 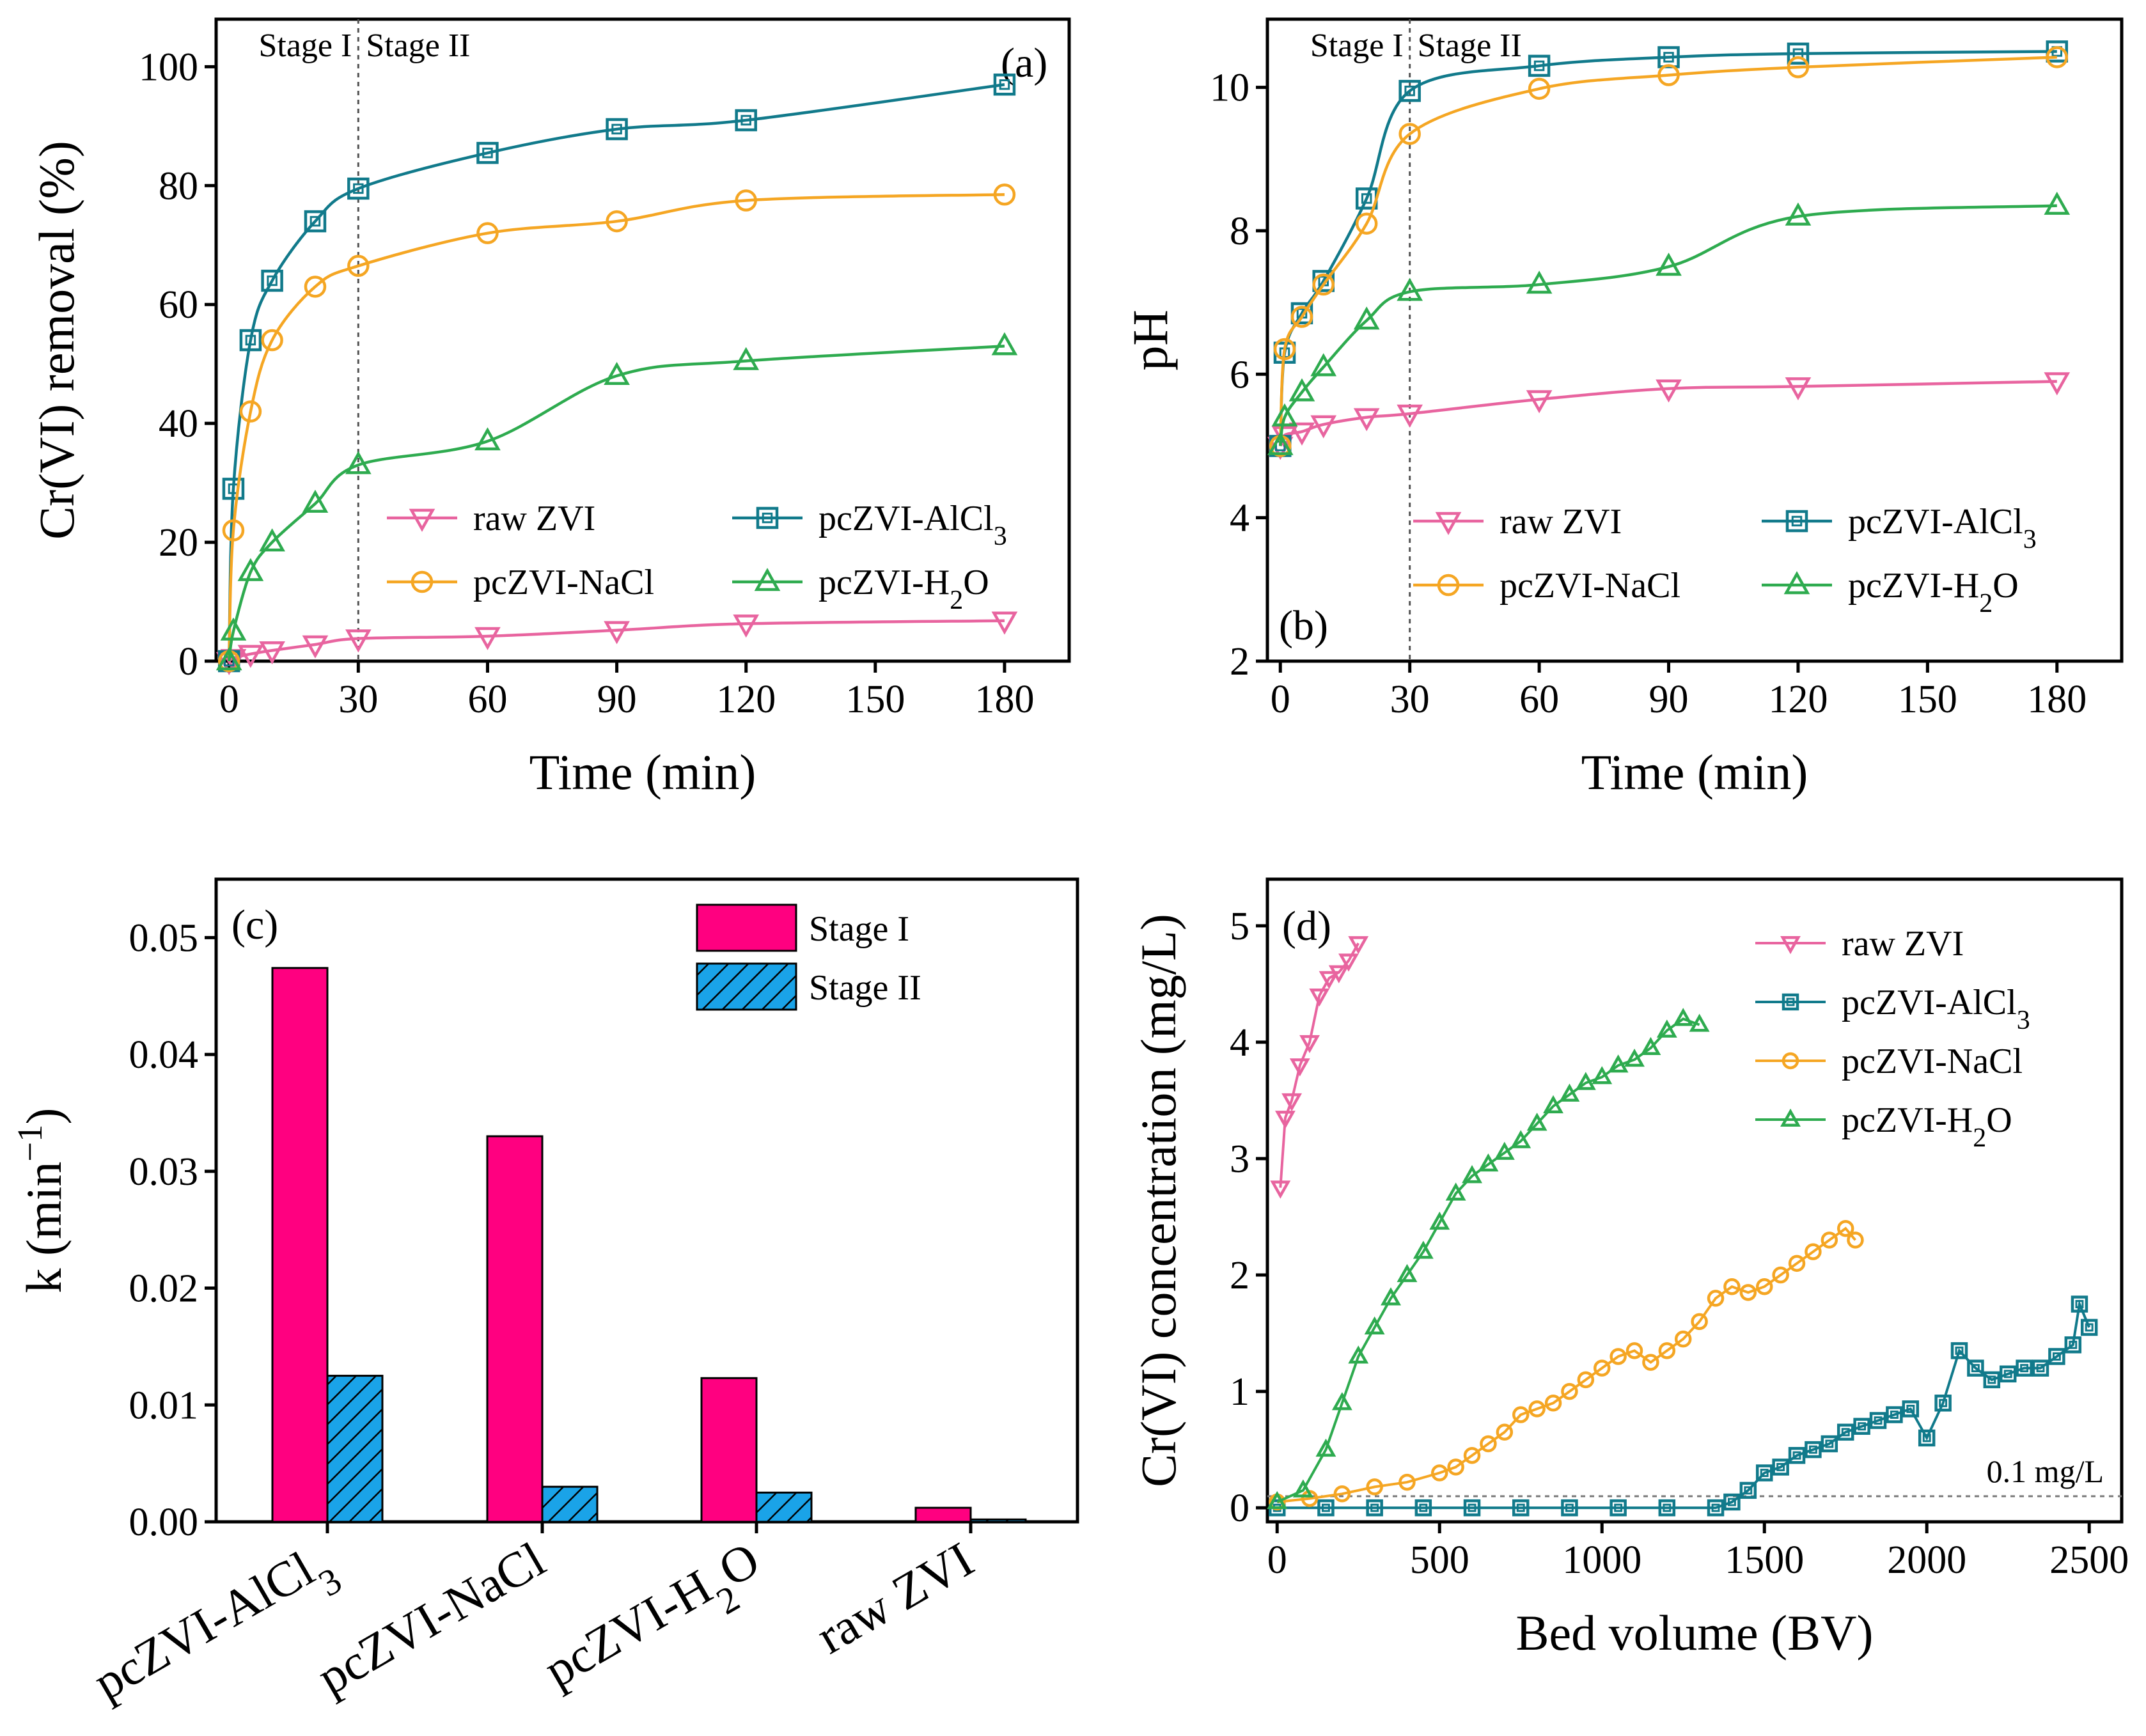 I want to click on panel-b-legend-label: pcZVI-H2O, so click(x=1933, y=592).